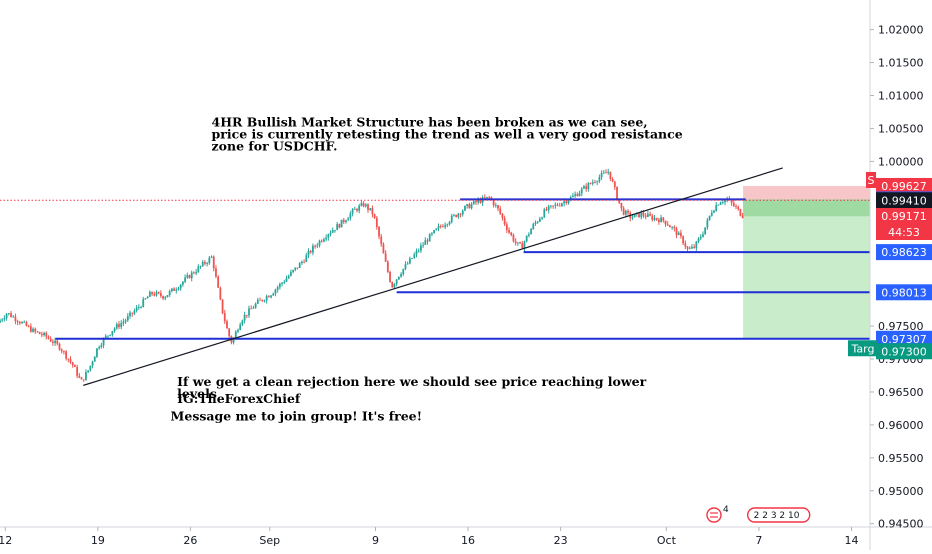 The image size is (932, 554). I want to click on support-2-price-badge: 0.98013, so click(904, 292).